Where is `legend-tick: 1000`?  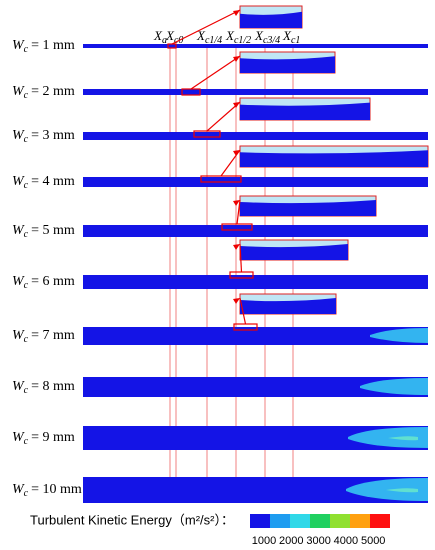 legend-tick: 1000 is located at coordinates (264, 541).